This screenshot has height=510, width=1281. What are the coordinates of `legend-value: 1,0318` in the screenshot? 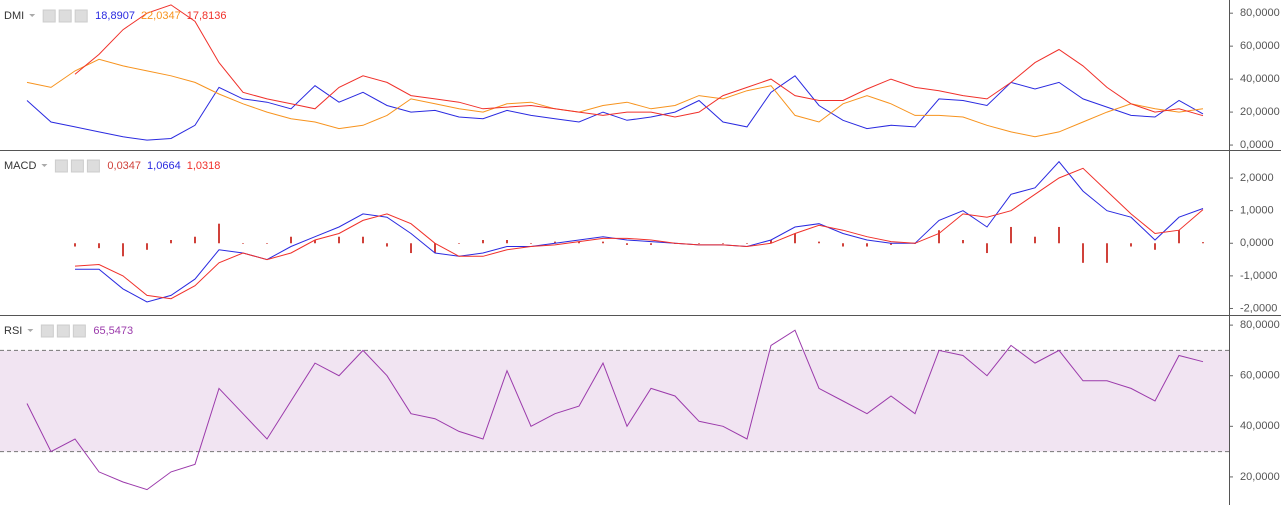 It's located at (204, 166).